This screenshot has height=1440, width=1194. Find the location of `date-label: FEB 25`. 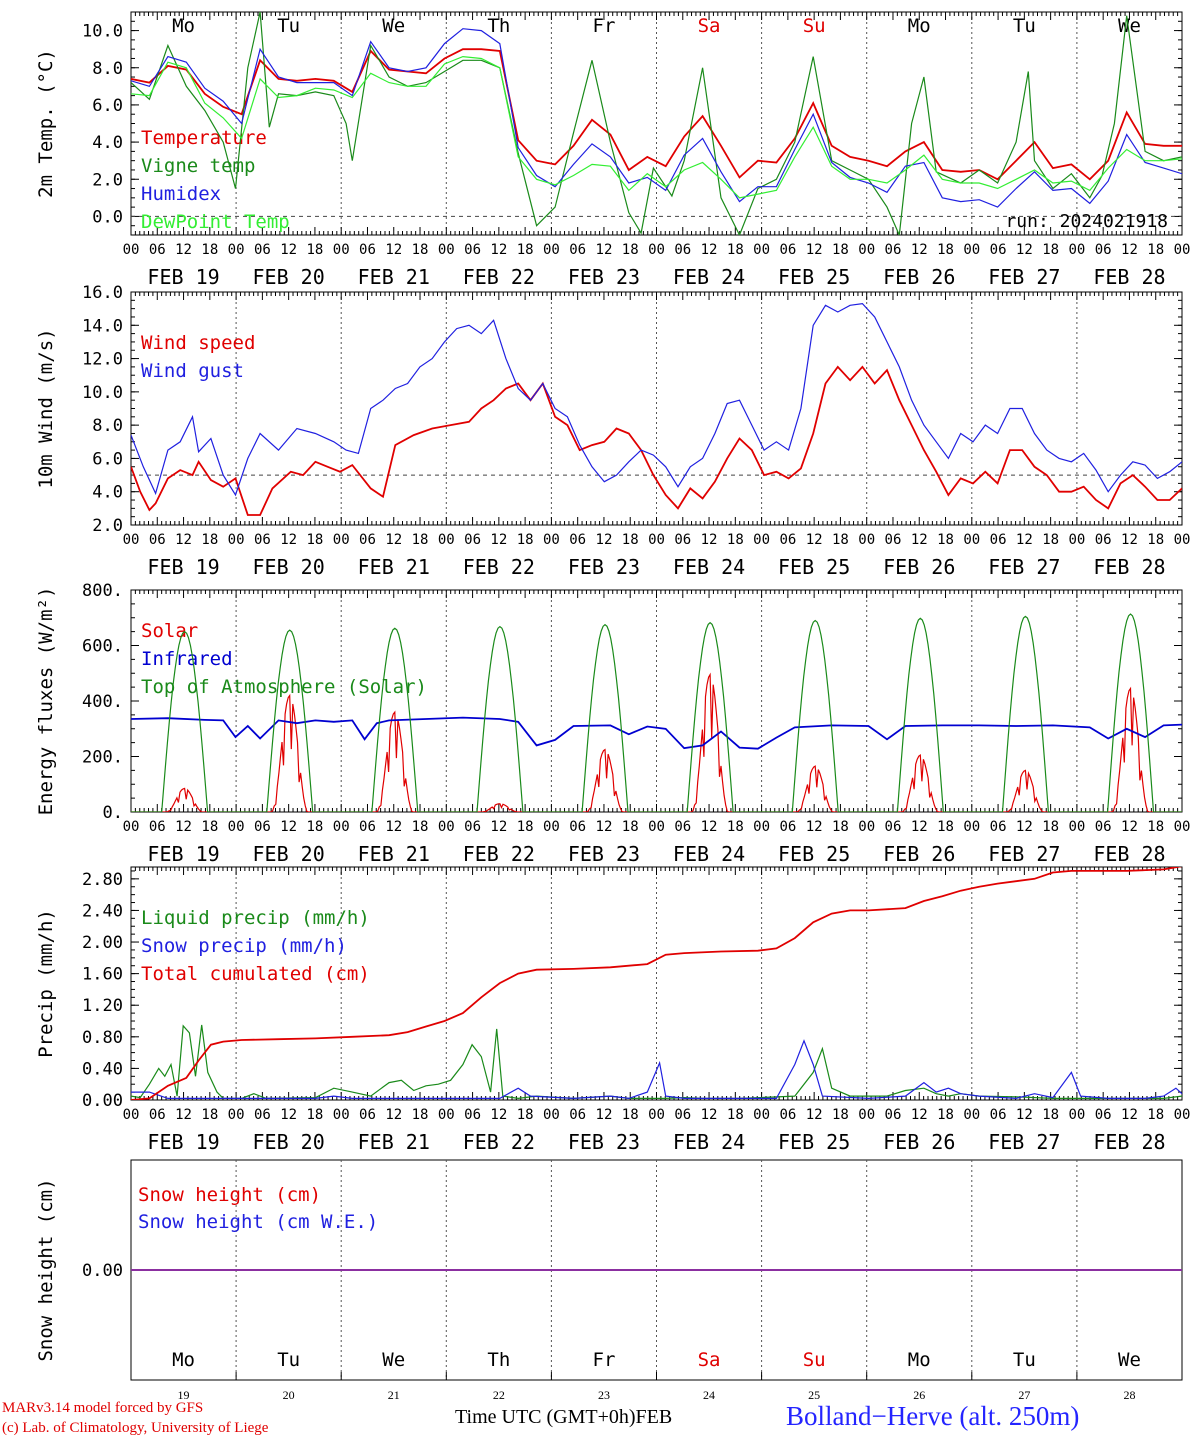

date-label: FEB 25 is located at coordinates (814, 1142).